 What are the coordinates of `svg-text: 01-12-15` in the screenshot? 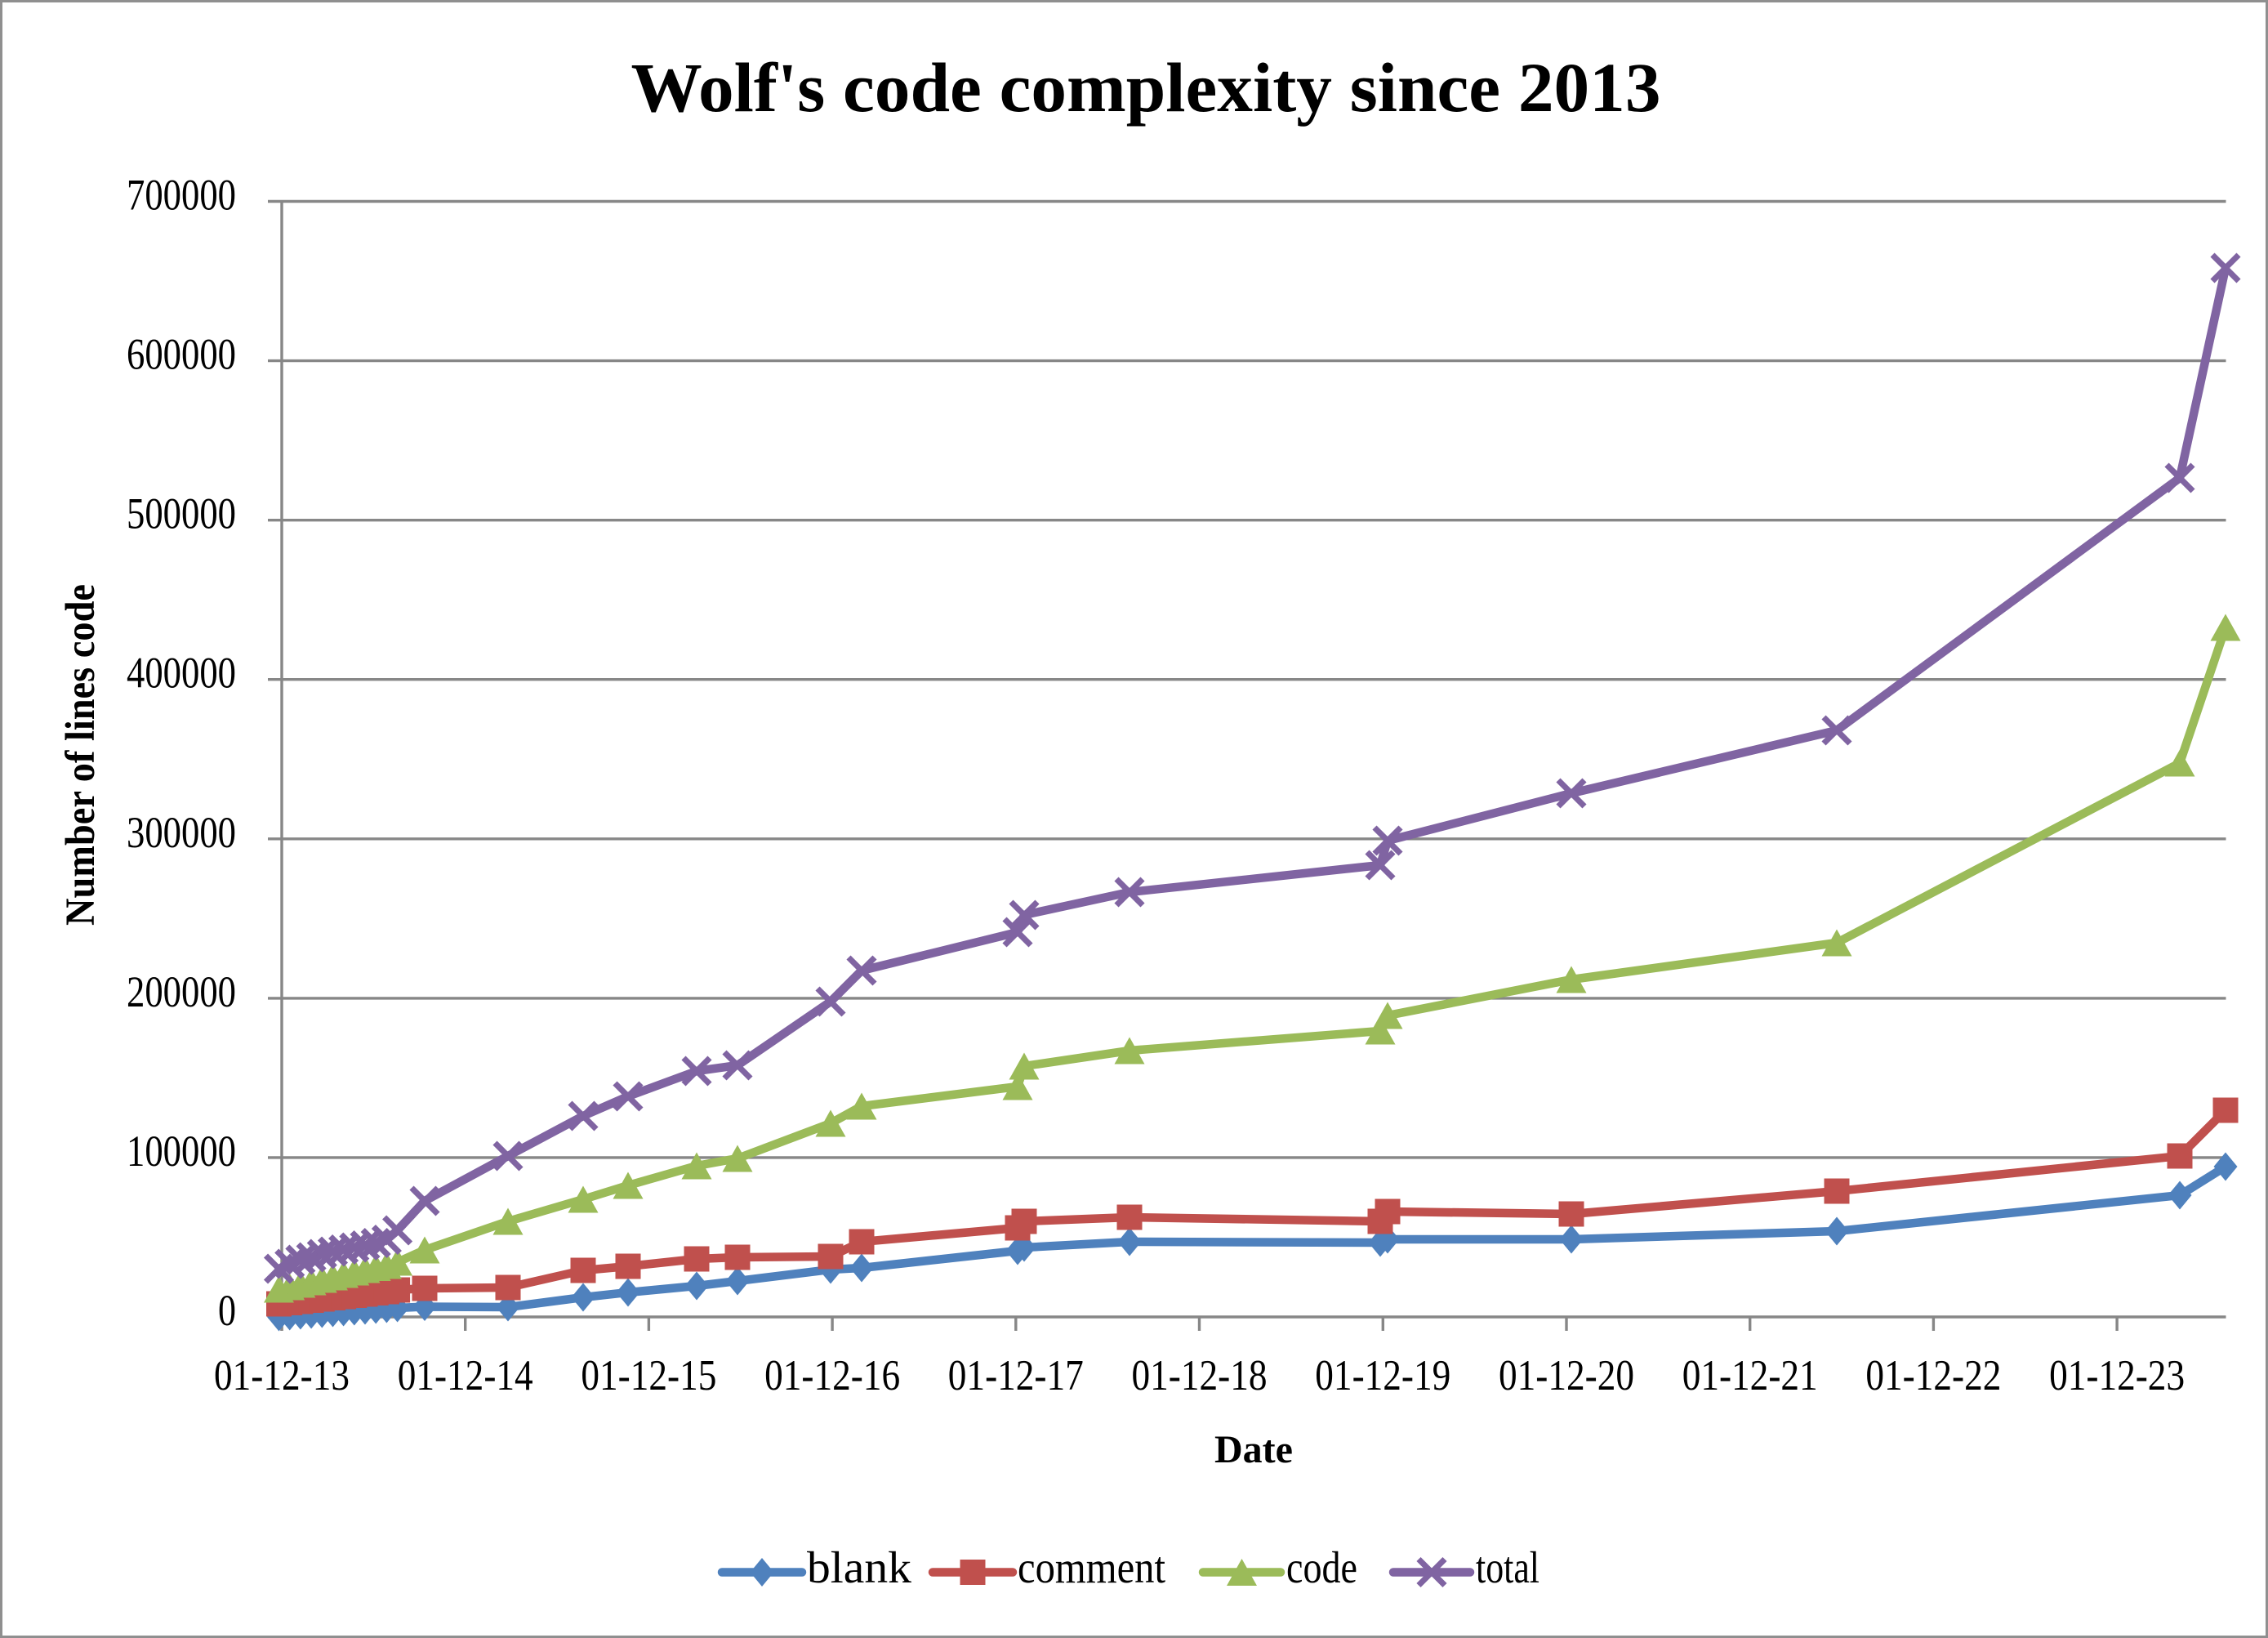 It's located at (648, 1375).